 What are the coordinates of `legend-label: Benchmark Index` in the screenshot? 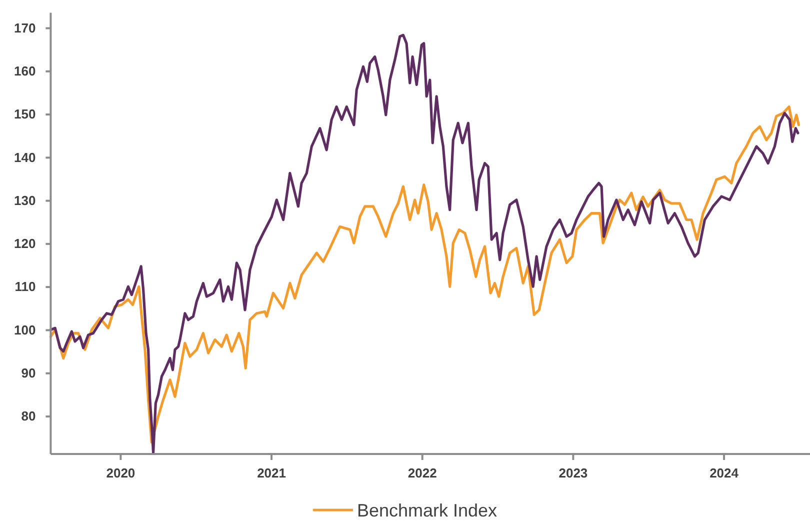 It's located at (427, 510).